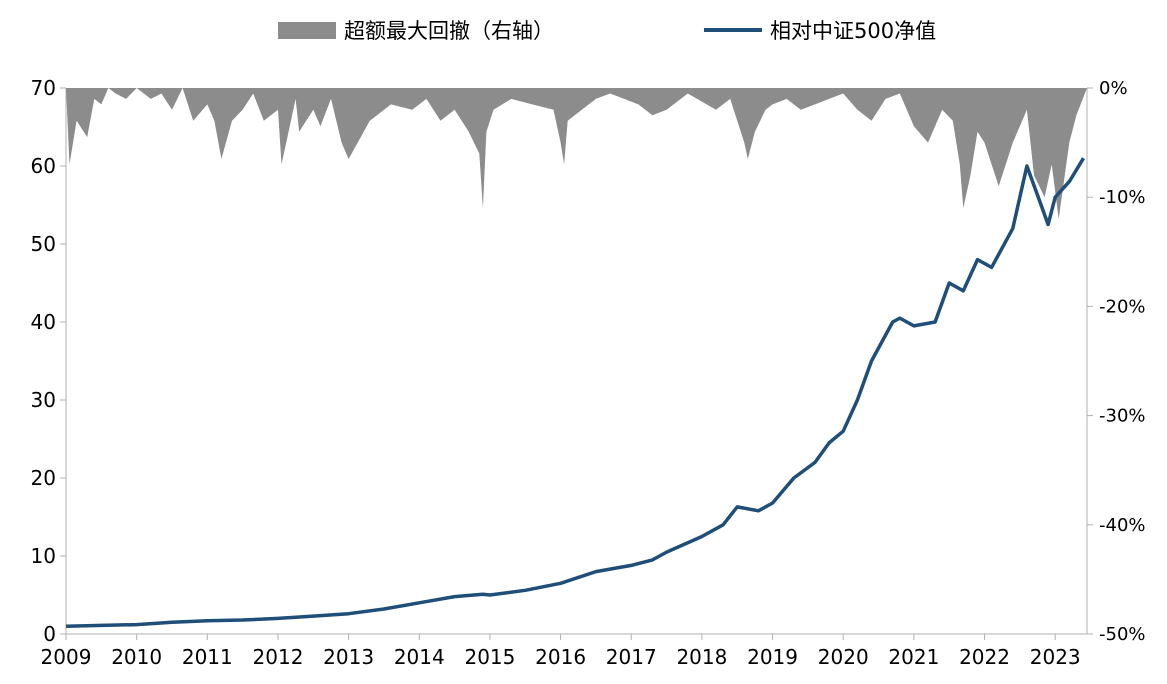  I want to click on left-tick-label: 60, so click(43, 166).